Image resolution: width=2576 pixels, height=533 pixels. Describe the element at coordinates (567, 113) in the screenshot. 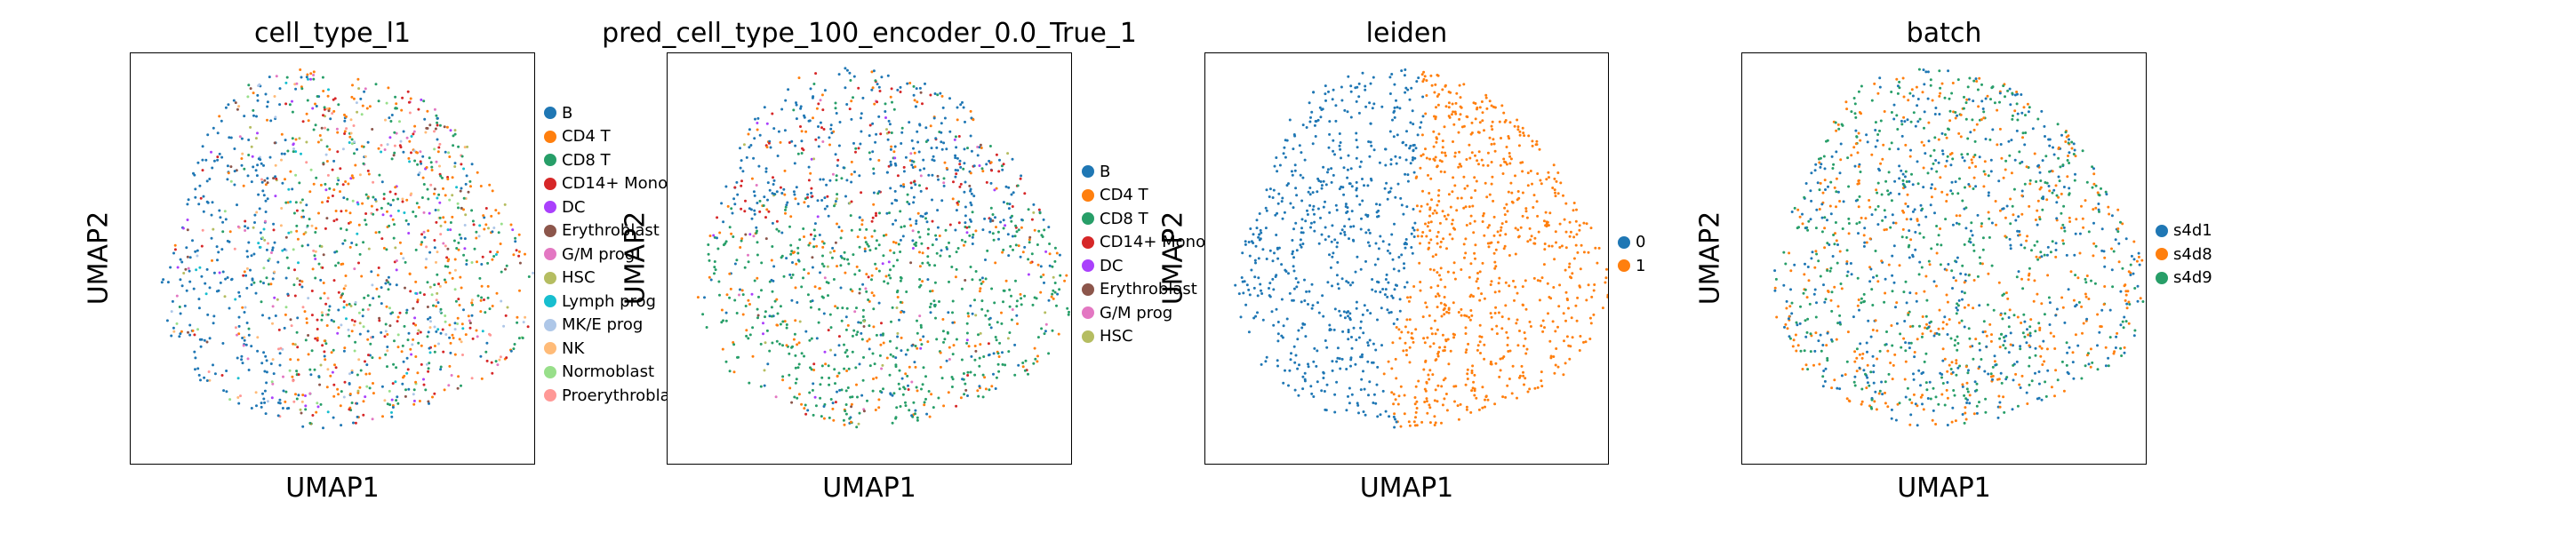

I see `legend-label: B` at that location.